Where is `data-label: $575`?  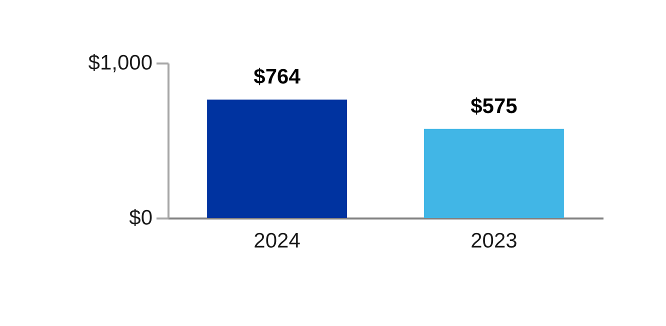 data-label: $575 is located at coordinates (494, 106).